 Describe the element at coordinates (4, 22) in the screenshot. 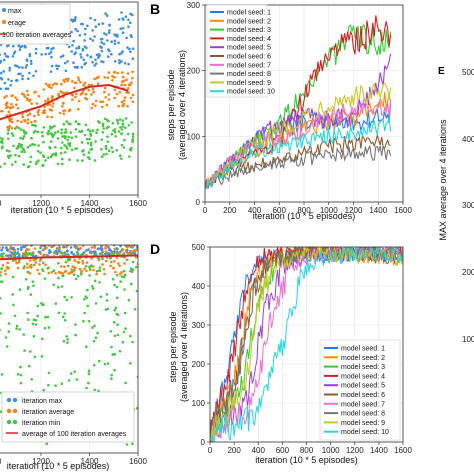

I see `panel-a-legend-marker` at that location.